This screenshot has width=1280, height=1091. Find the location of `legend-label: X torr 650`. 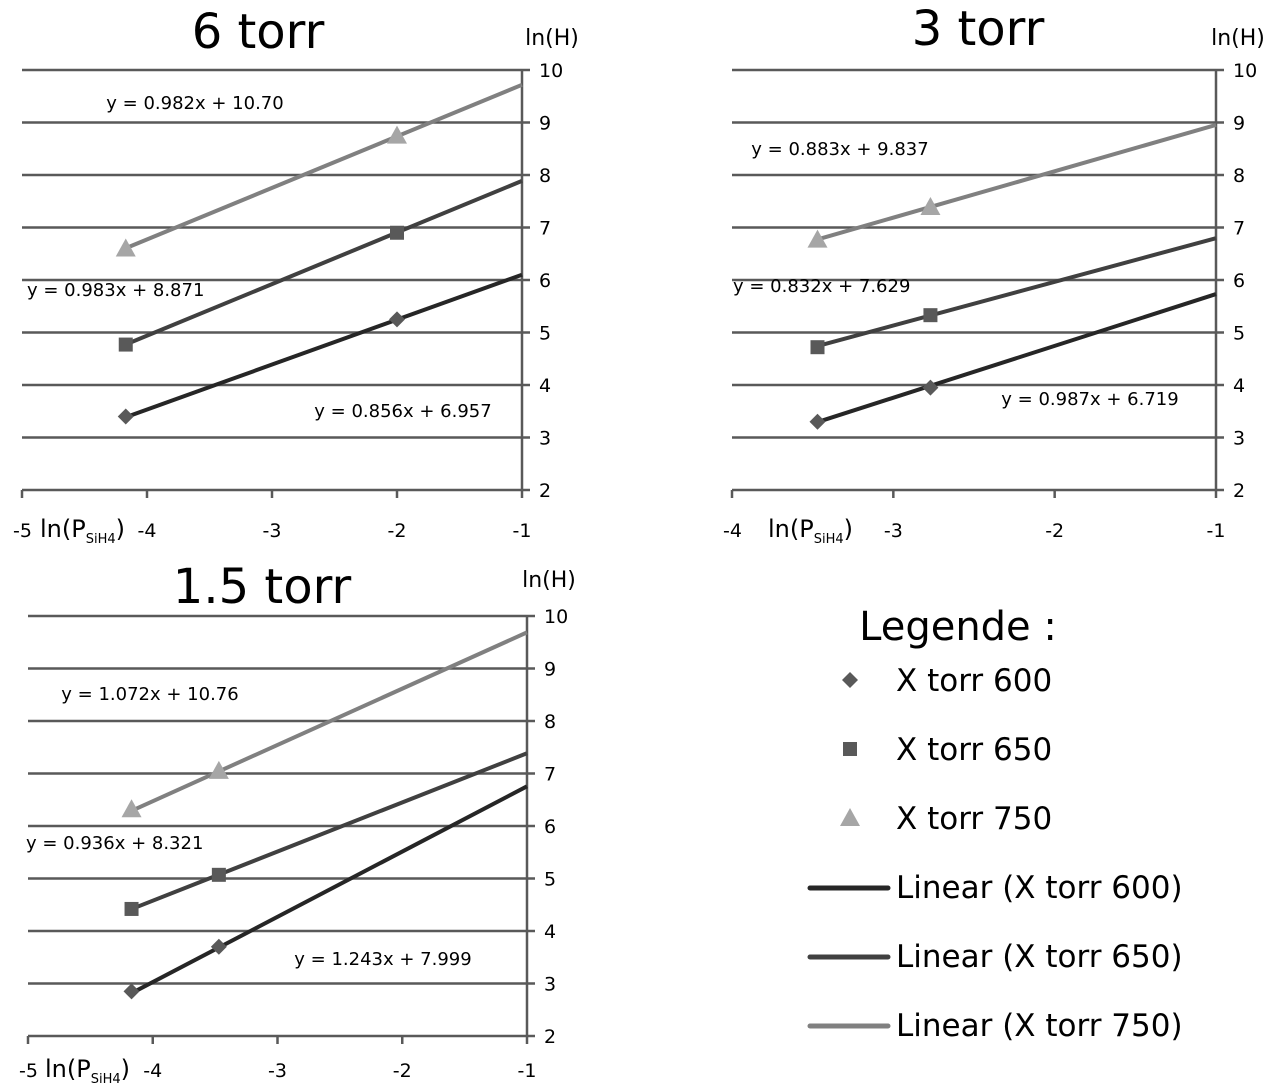

legend-label: X torr 650 is located at coordinates (974, 750).